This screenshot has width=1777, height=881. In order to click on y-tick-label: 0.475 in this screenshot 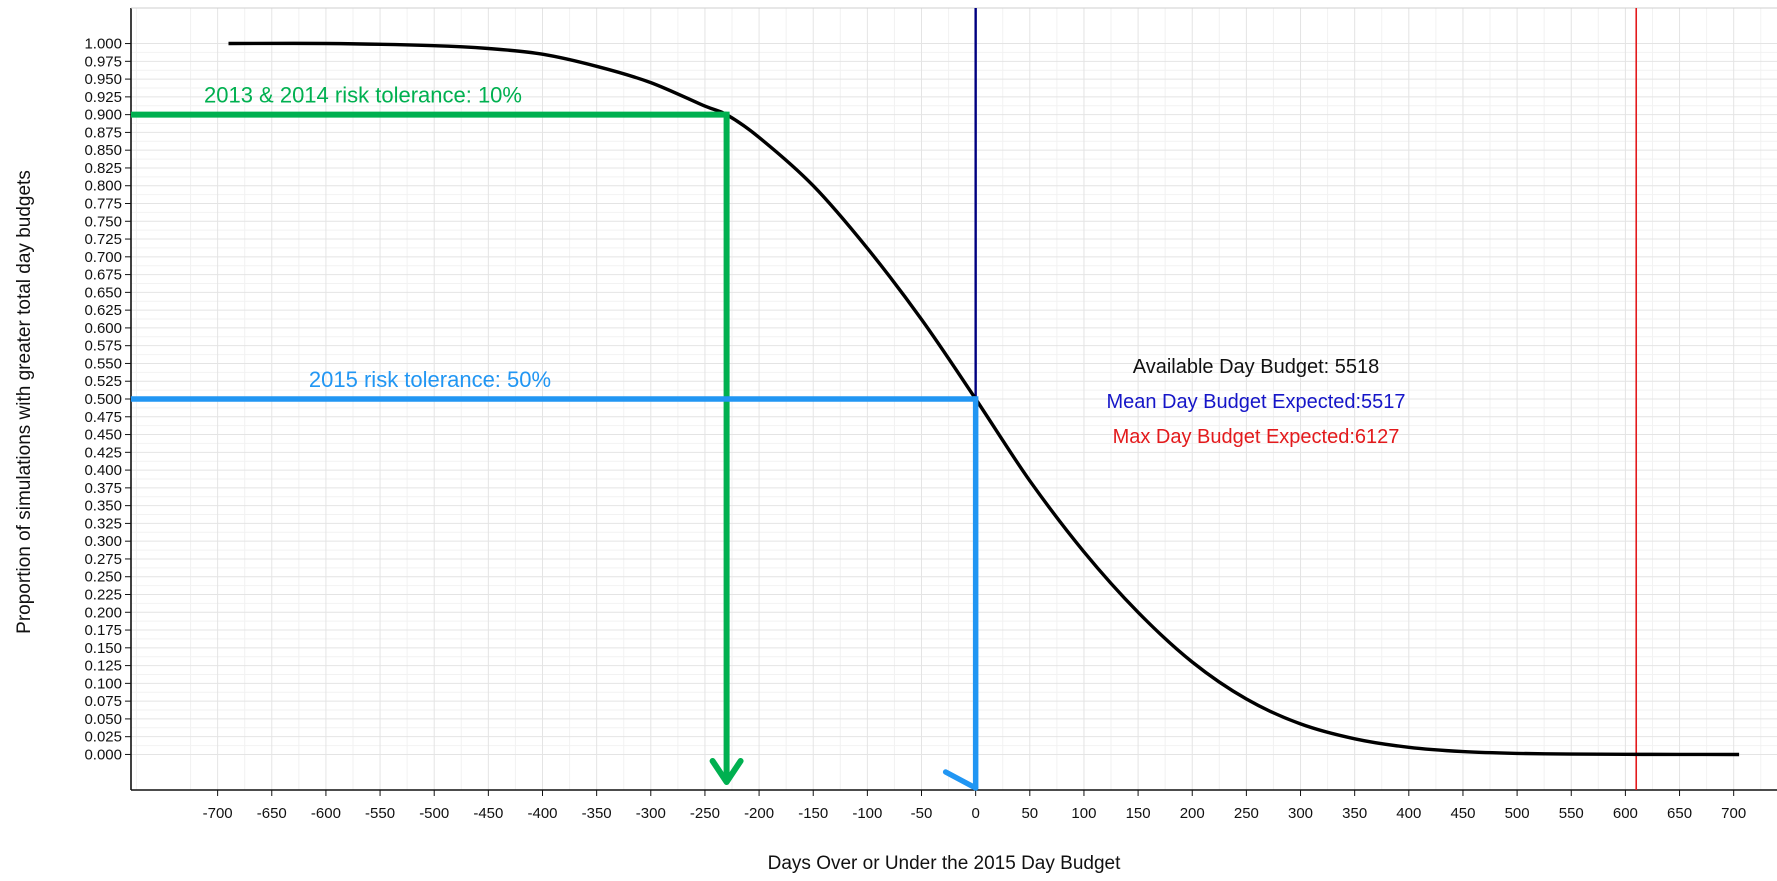, I will do `click(103, 417)`.